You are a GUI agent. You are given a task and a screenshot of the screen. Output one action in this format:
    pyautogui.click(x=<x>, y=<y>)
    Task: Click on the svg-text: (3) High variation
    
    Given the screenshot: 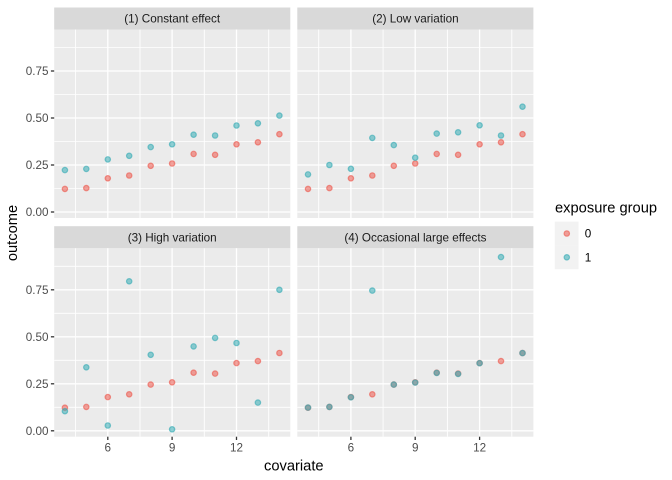 What is the action you would take?
    pyautogui.click(x=172, y=237)
    